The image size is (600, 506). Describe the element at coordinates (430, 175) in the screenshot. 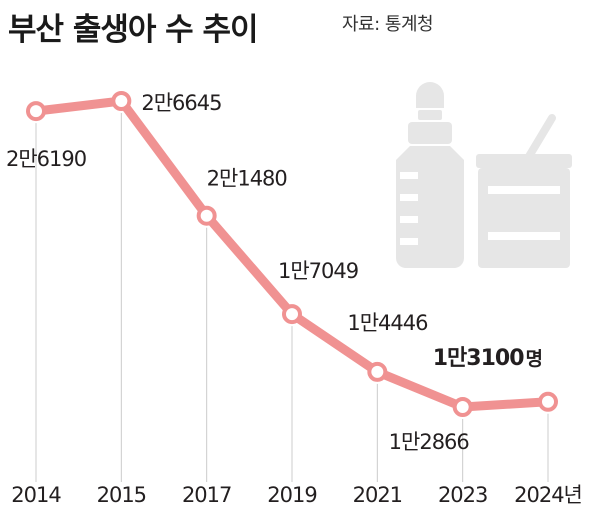

I see `baby-bottle-icon` at that location.